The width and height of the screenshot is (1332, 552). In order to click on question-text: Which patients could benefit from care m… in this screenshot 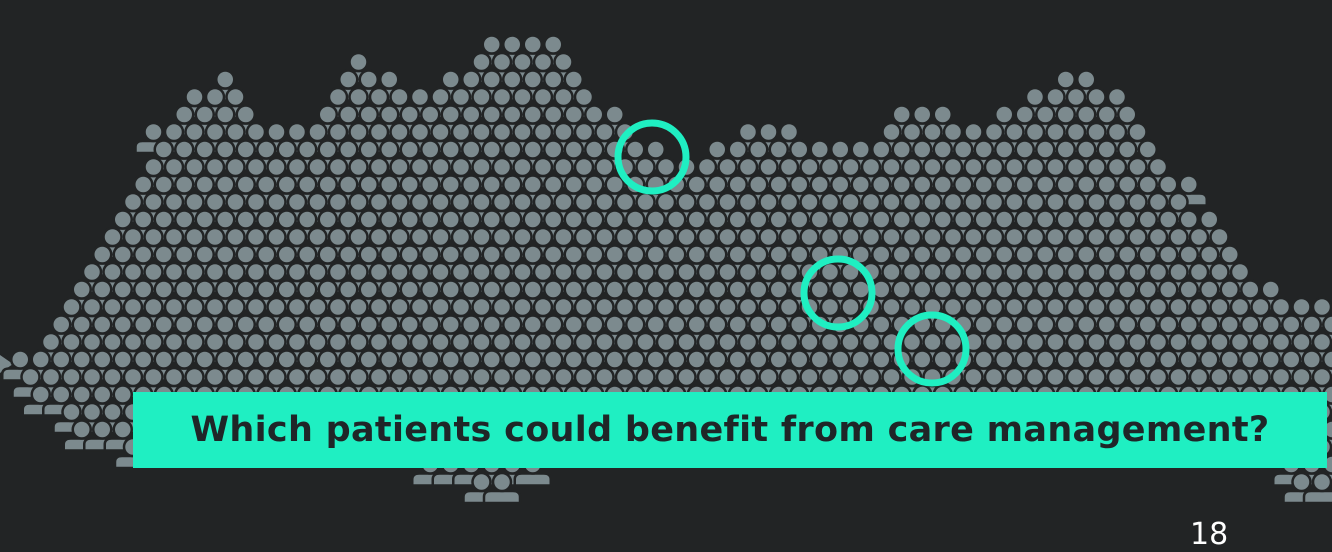, I will do `click(730, 430)`.